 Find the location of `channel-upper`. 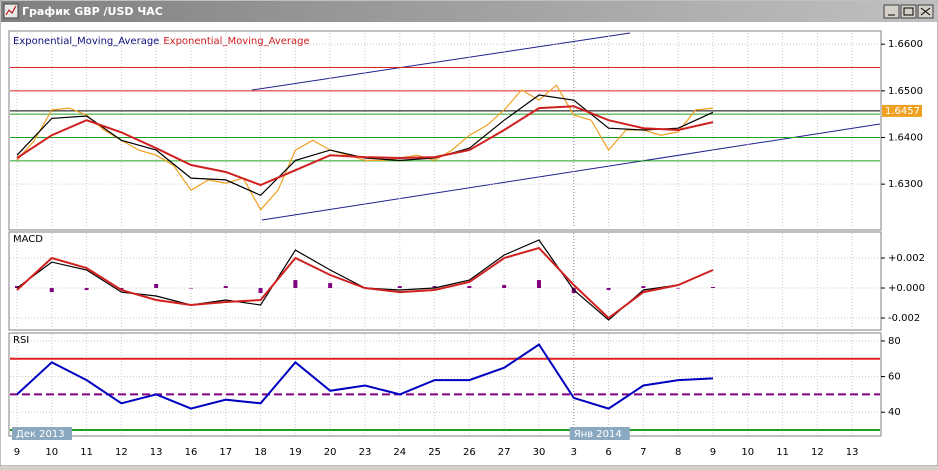

channel-upper is located at coordinates (441, 61).